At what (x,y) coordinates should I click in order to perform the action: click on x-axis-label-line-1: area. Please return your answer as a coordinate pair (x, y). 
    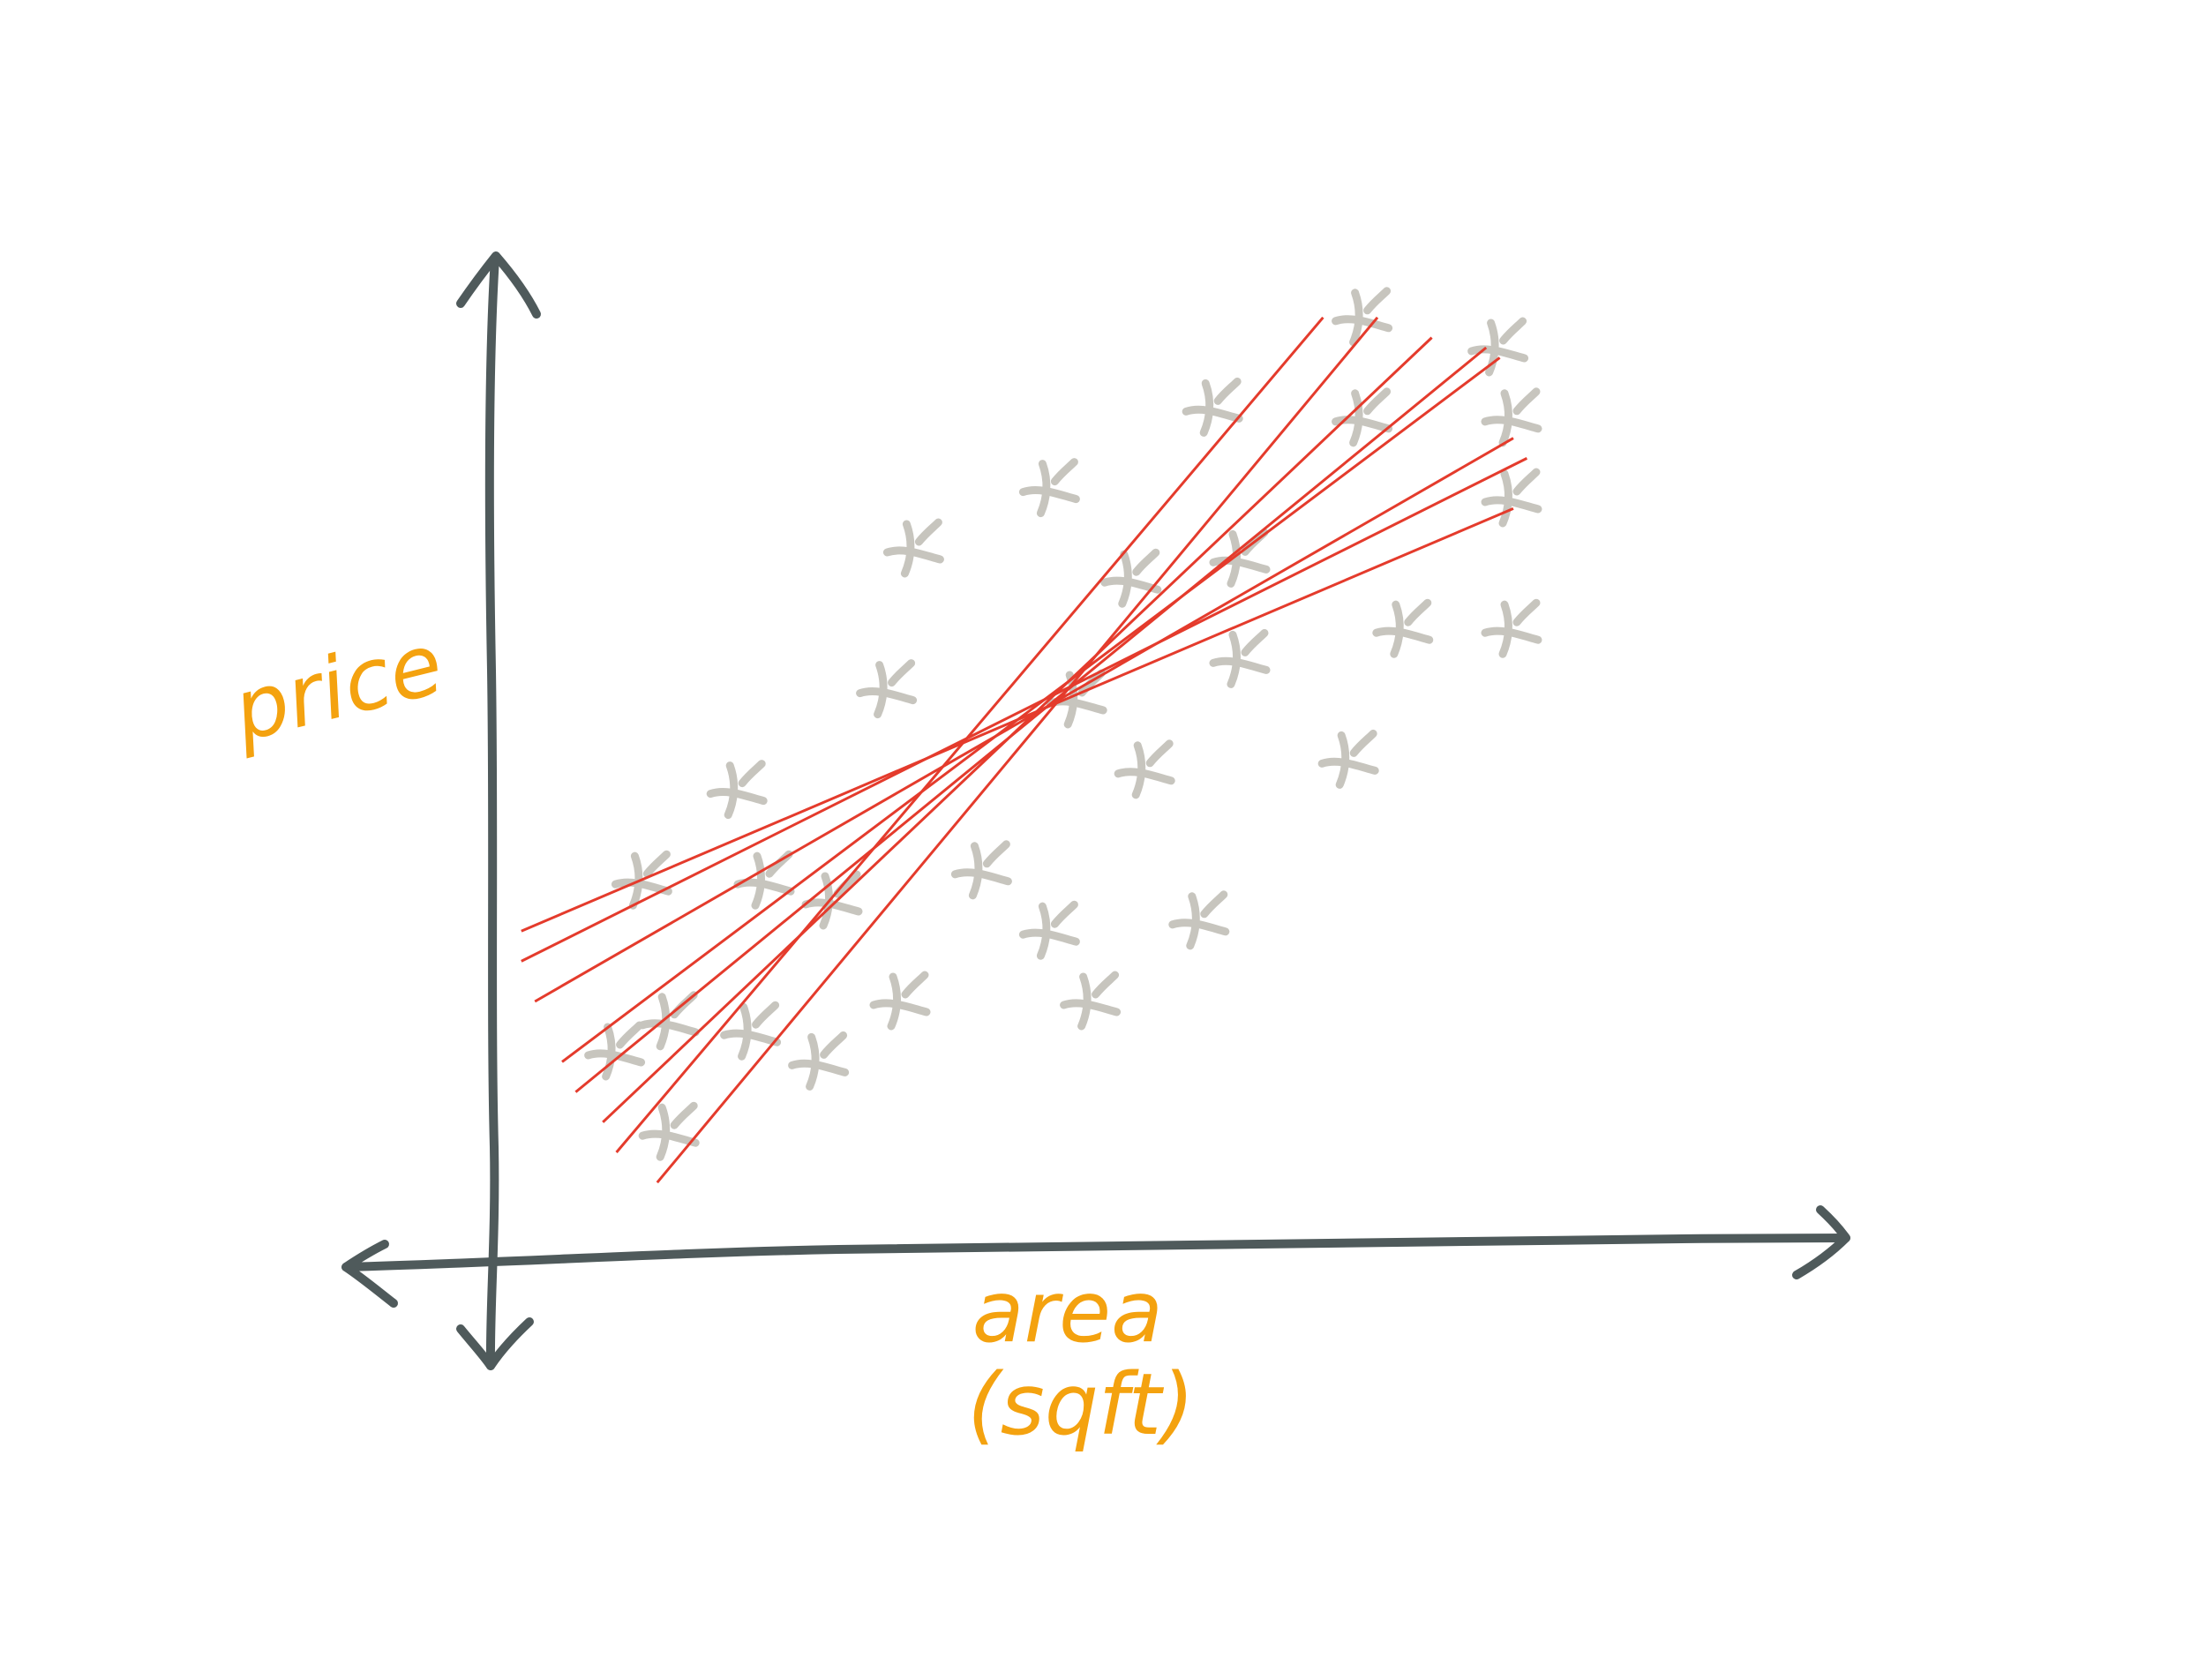
    Looking at the image, I should click on (1067, 1312).